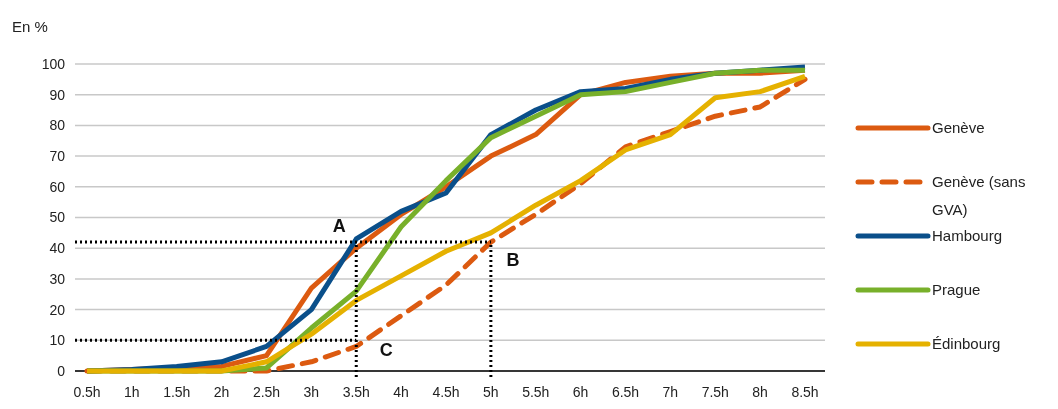 The width and height of the screenshot is (1058, 409). Describe the element at coordinates (491, 392) in the screenshot. I see `x-tick-label: 5h` at that location.